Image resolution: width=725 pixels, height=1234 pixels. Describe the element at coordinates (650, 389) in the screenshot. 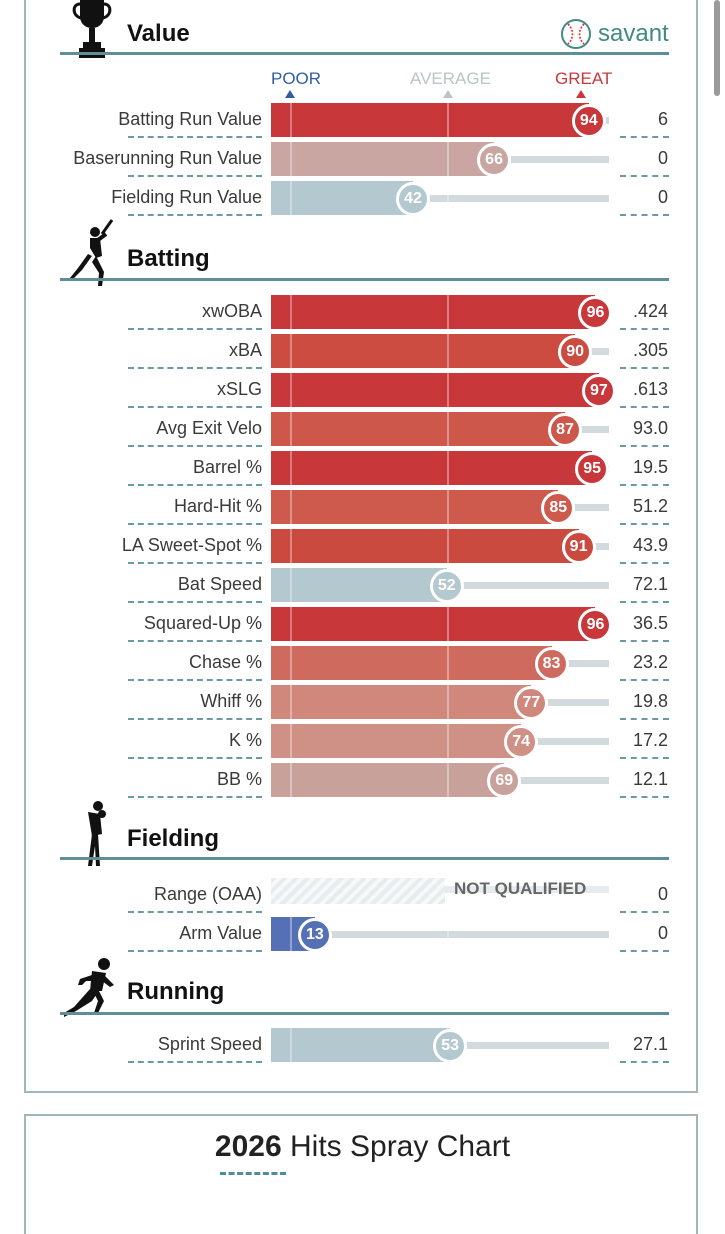

I see `metric-value: .613` at that location.